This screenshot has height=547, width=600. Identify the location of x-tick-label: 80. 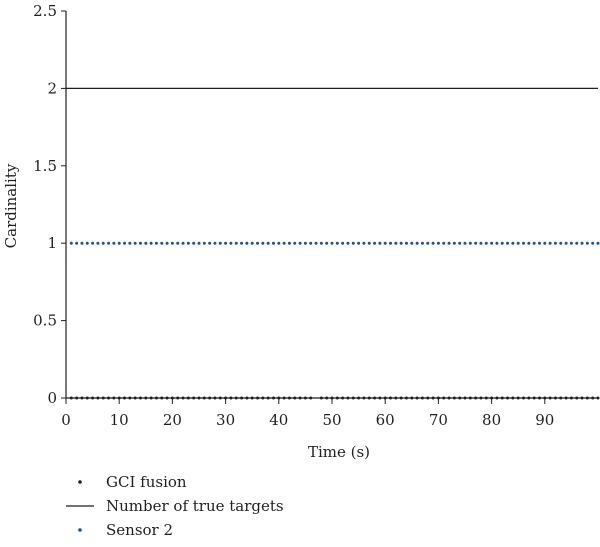
(491, 420).